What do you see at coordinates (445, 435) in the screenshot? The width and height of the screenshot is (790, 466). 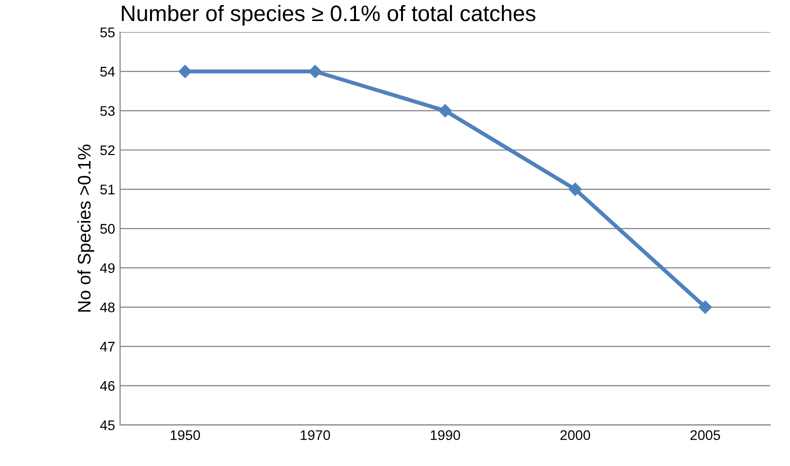 I see `x-tick-label: 1990` at bounding box center [445, 435].